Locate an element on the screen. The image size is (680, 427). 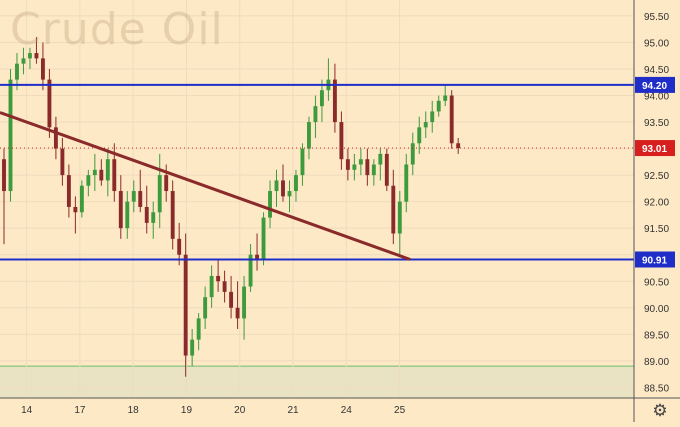
settings-icon: ⚙ is located at coordinates (660, 410).